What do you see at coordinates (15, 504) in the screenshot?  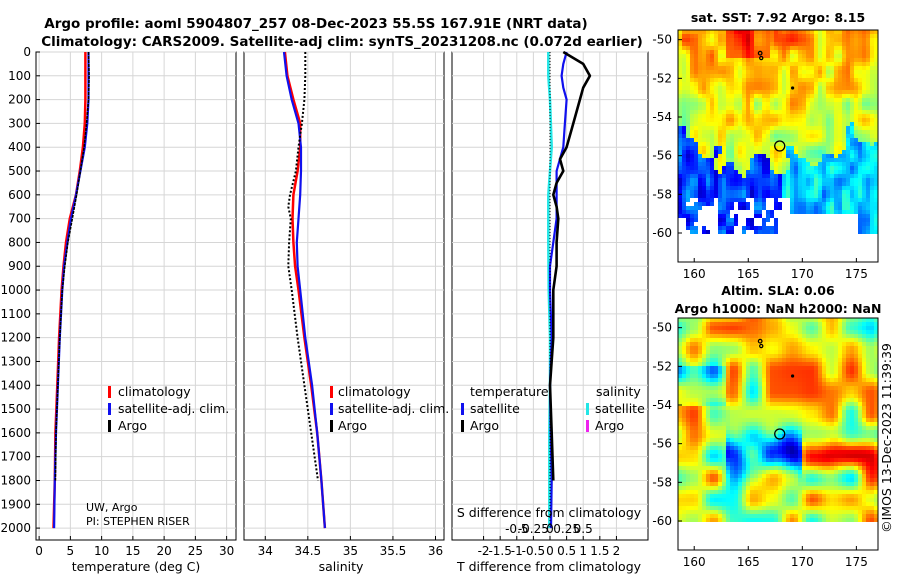 I see `y-tick-label: 1900` at bounding box center [15, 504].